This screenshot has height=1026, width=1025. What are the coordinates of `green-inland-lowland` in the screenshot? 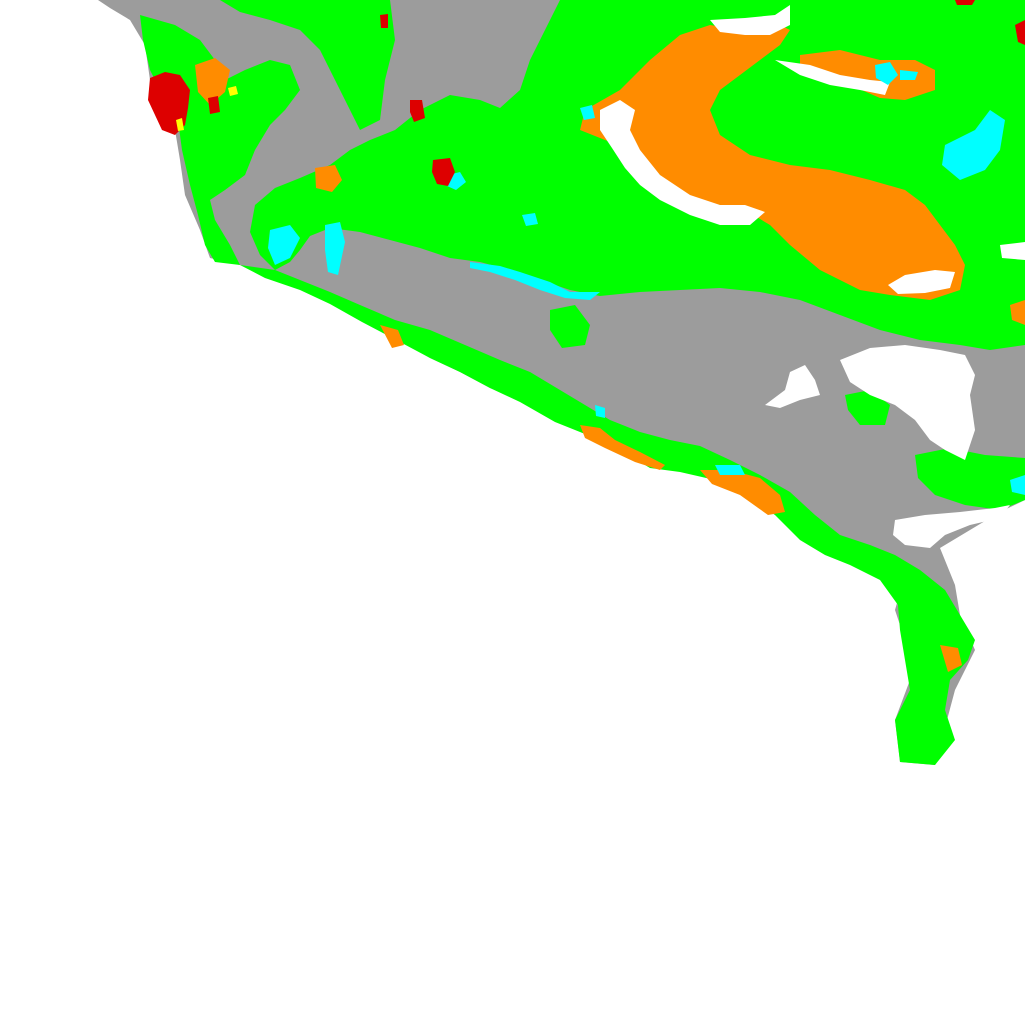 It's located at (970, 479).